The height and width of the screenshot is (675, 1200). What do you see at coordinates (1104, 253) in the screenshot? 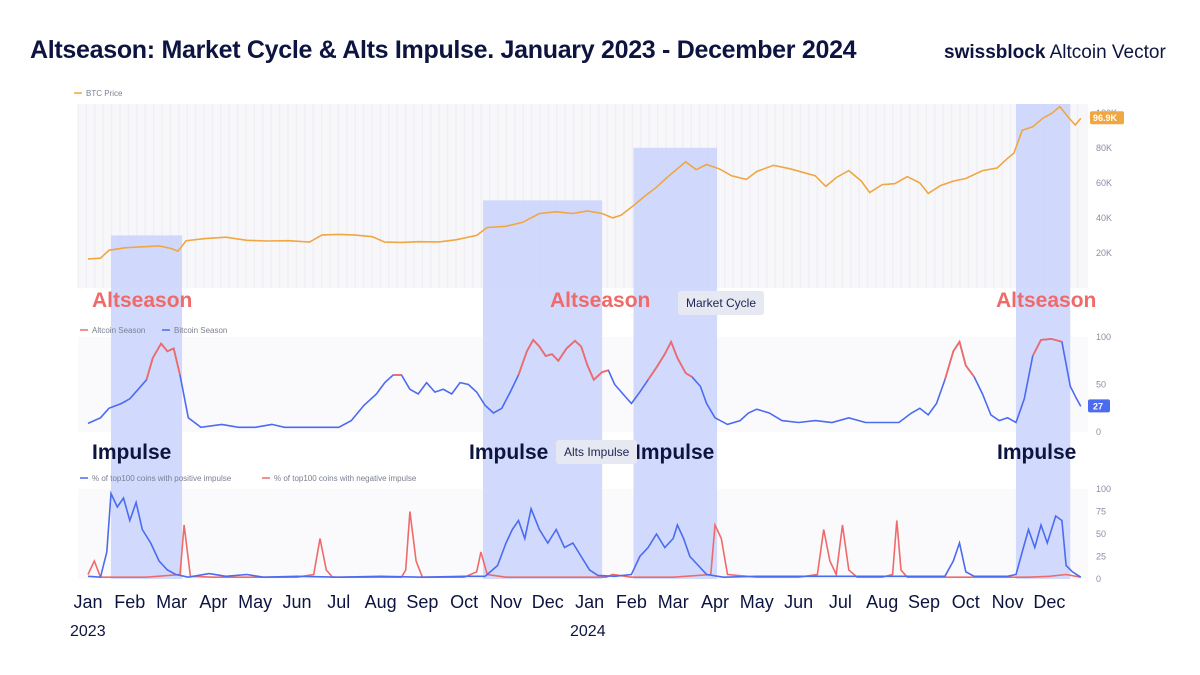
I see `y-tick-label: 20K` at bounding box center [1104, 253].